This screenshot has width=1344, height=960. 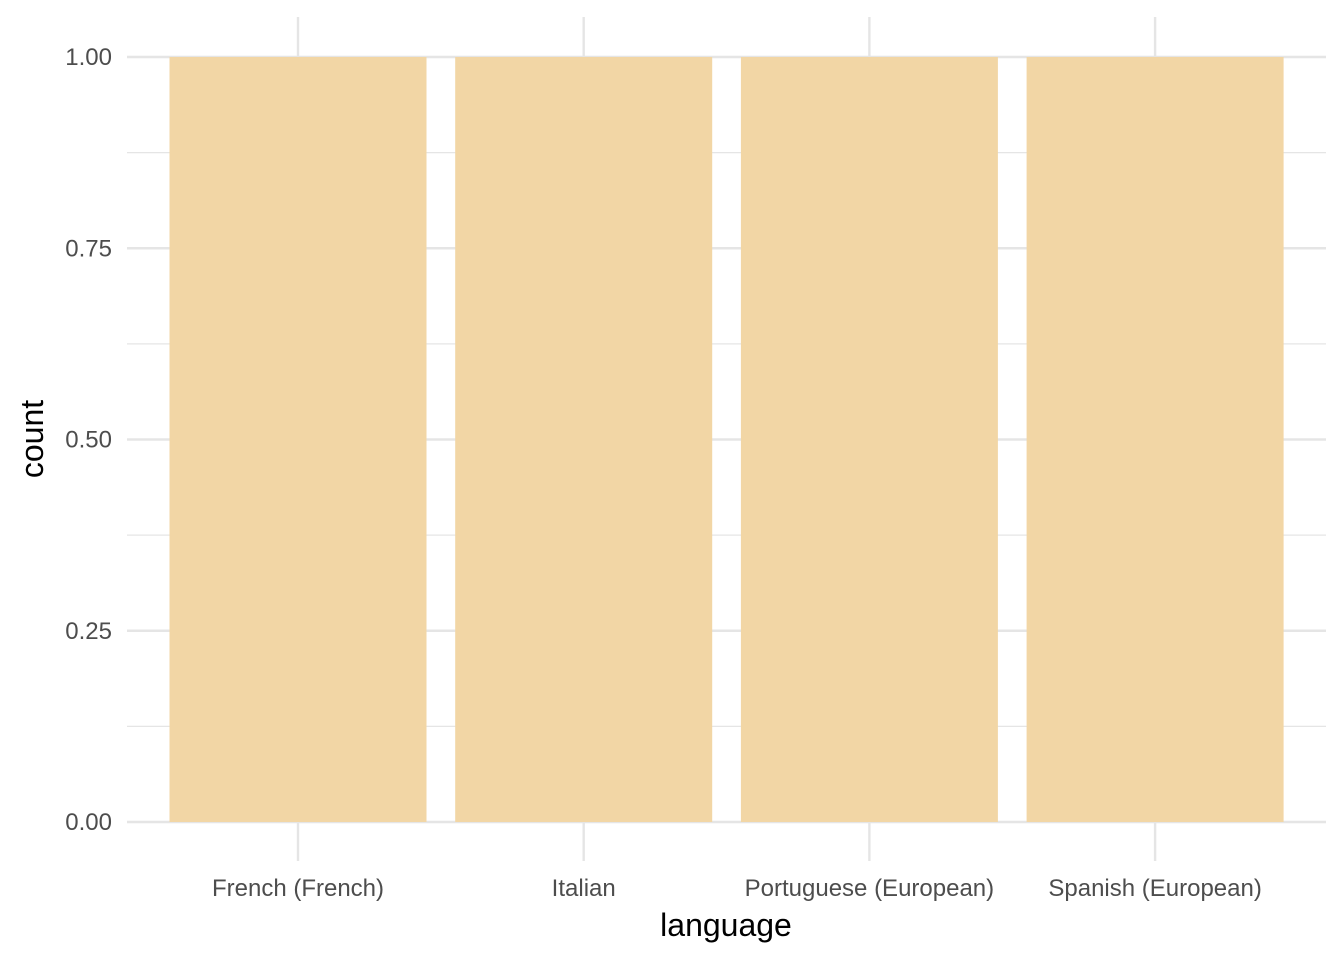 What do you see at coordinates (726, 925) in the screenshot?
I see `x-axis-title: language` at bounding box center [726, 925].